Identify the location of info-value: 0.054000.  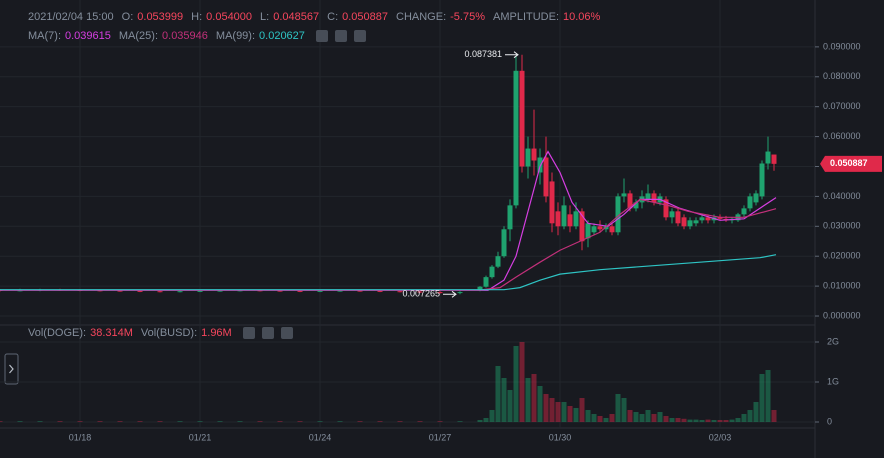
(229, 17).